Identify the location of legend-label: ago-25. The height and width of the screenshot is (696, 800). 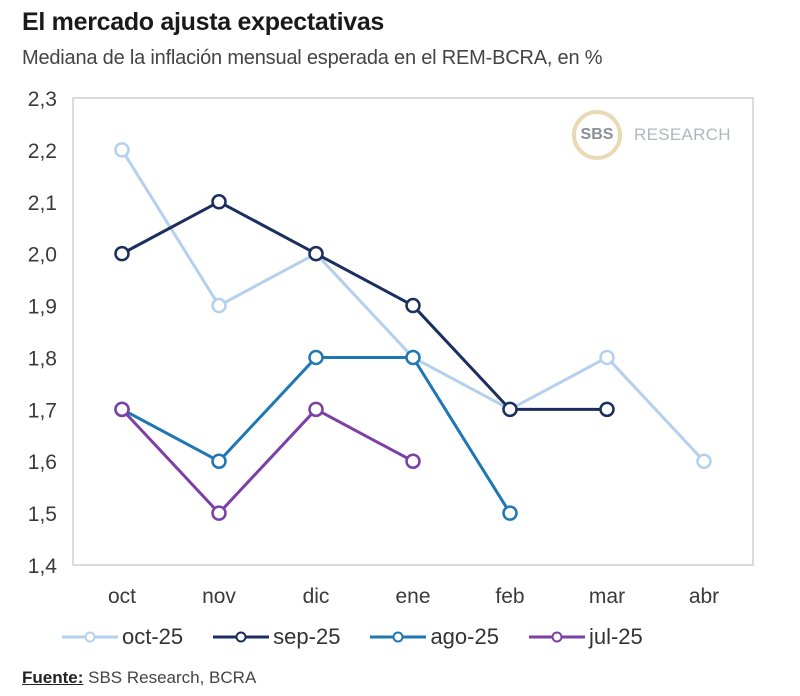
(464, 636).